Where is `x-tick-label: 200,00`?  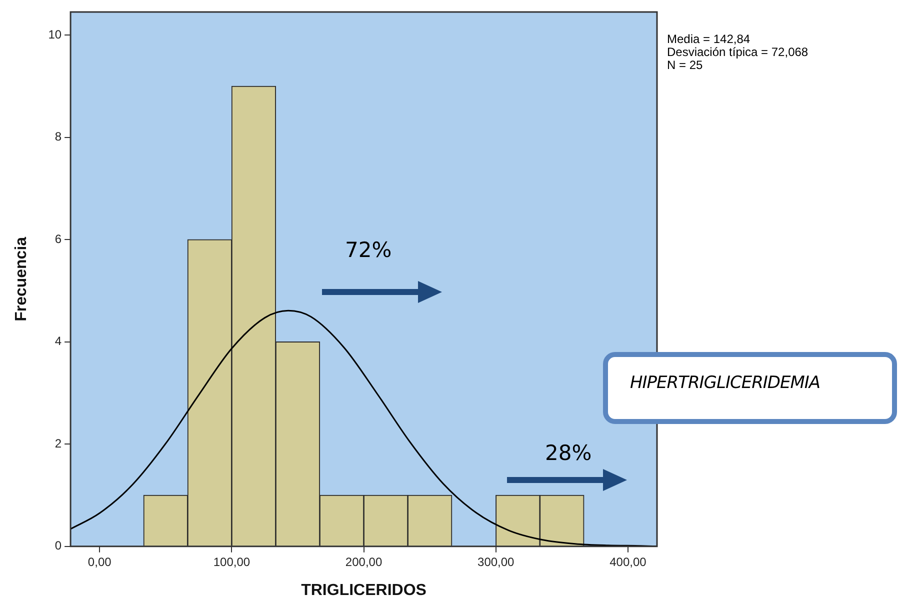 x-tick-label: 200,00 is located at coordinates (363, 561).